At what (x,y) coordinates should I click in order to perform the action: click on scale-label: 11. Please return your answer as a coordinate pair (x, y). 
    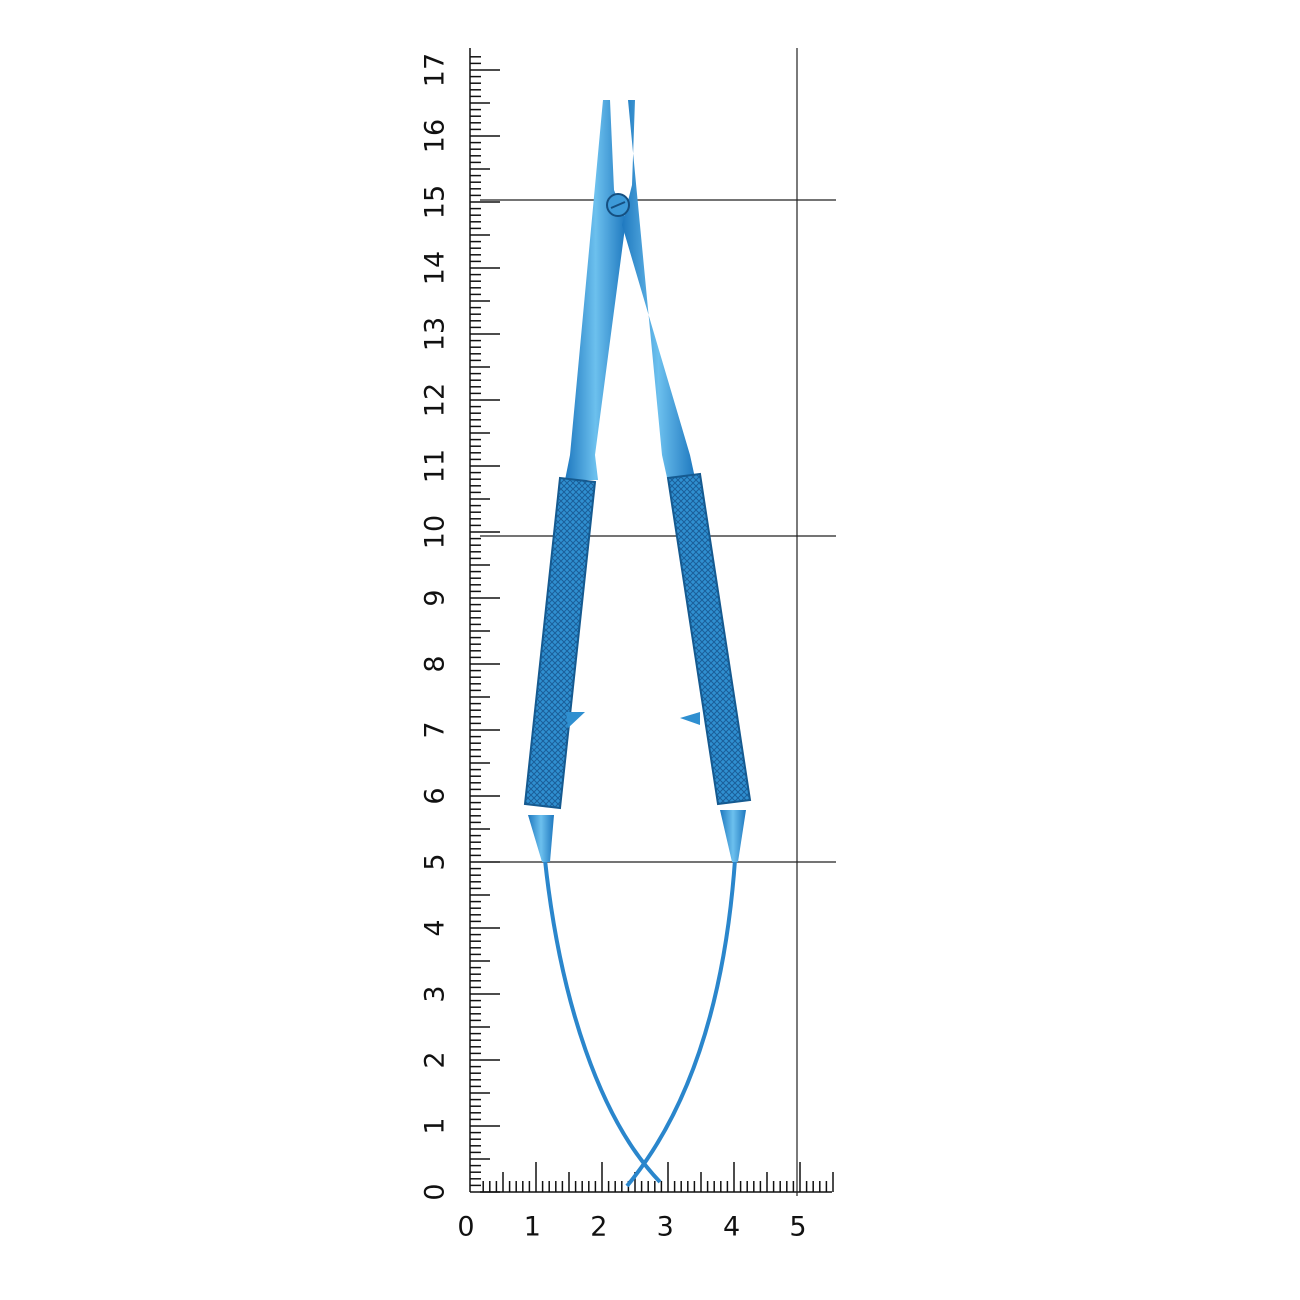
    Looking at the image, I should click on (435, 466).